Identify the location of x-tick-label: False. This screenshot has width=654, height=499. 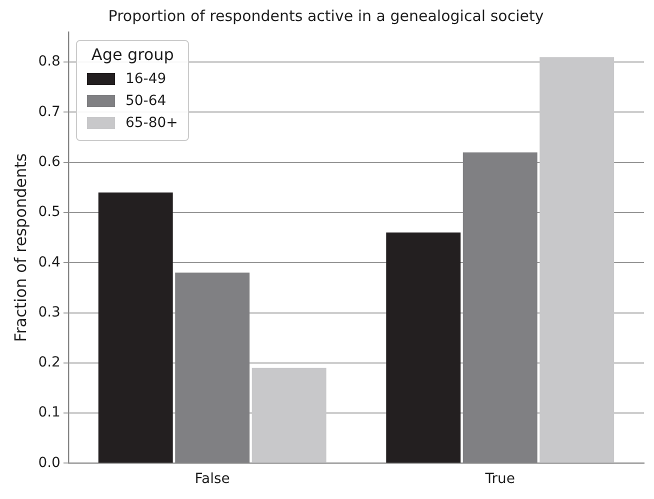
(212, 479).